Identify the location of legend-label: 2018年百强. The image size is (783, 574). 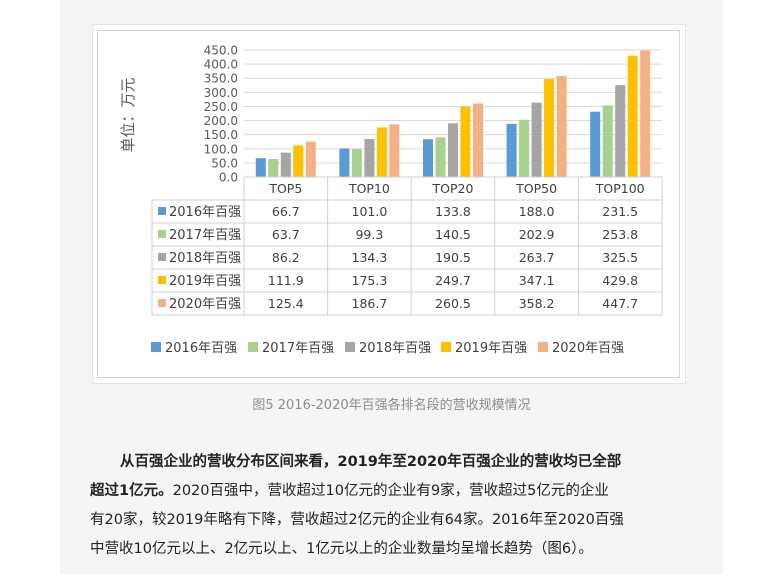
(395, 348).